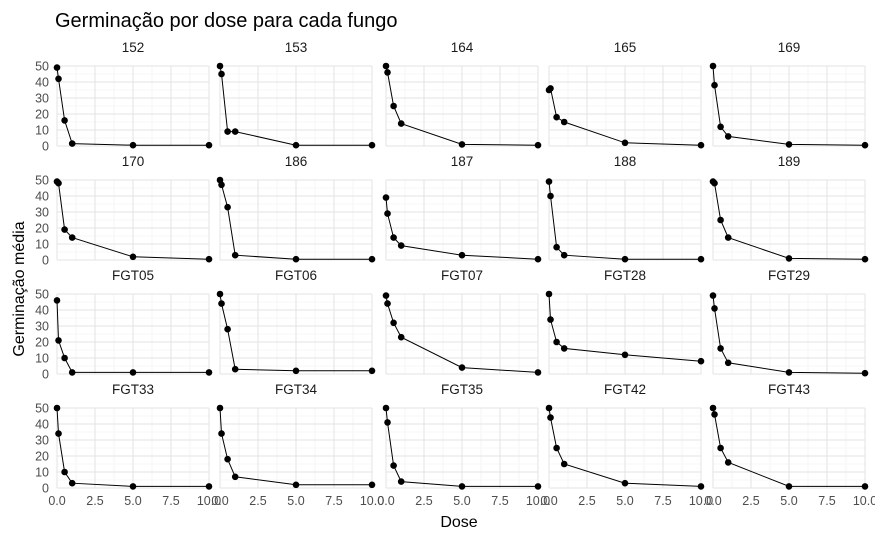 The width and height of the screenshot is (875, 540). I want to click on facet-panel: 189, so click(789, 208).